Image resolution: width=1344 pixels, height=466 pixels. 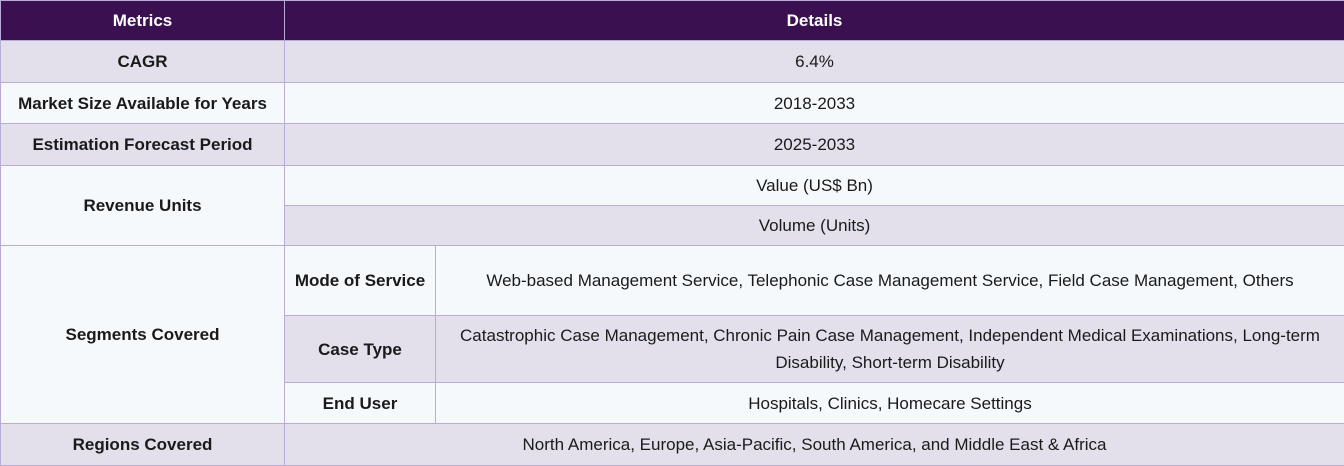 What do you see at coordinates (814, 226) in the screenshot?
I see `revenue-units-value: Volume (Units)` at bounding box center [814, 226].